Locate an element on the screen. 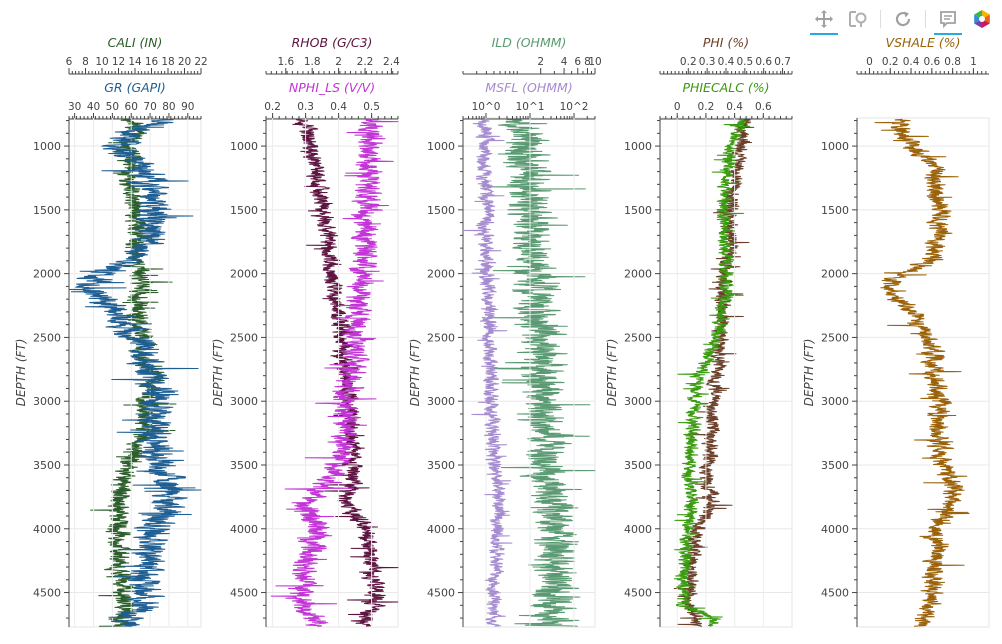  vshale-curve is located at coordinates (922, 372).